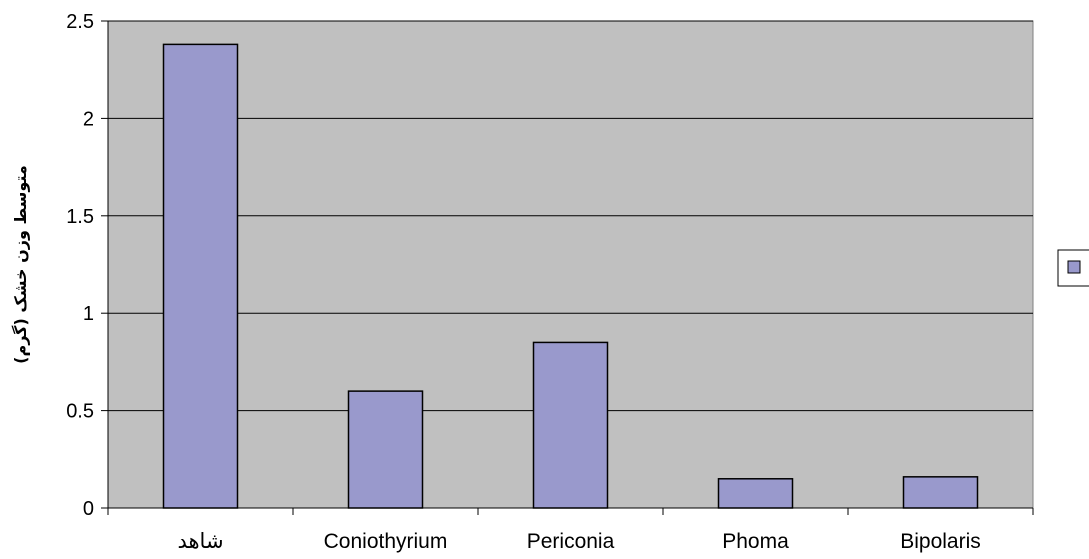  What do you see at coordinates (940, 541) in the screenshot?
I see `x-tick-label: Bipolaris` at bounding box center [940, 541].